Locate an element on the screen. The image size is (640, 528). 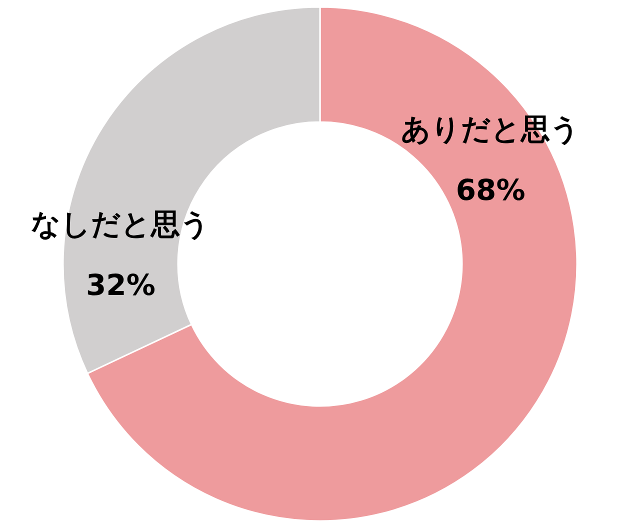
data-label: 68% is located at coordinates (491, 190).